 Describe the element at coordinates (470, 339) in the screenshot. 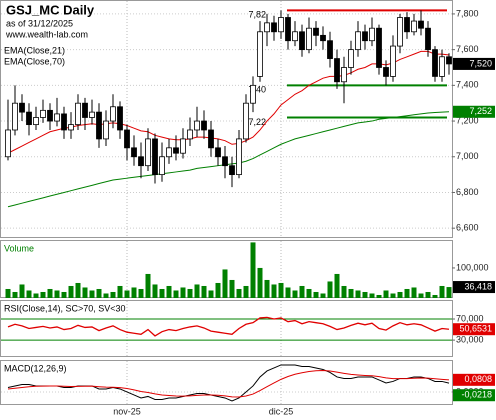

I see `y-tick-label: 30,000` at that location.